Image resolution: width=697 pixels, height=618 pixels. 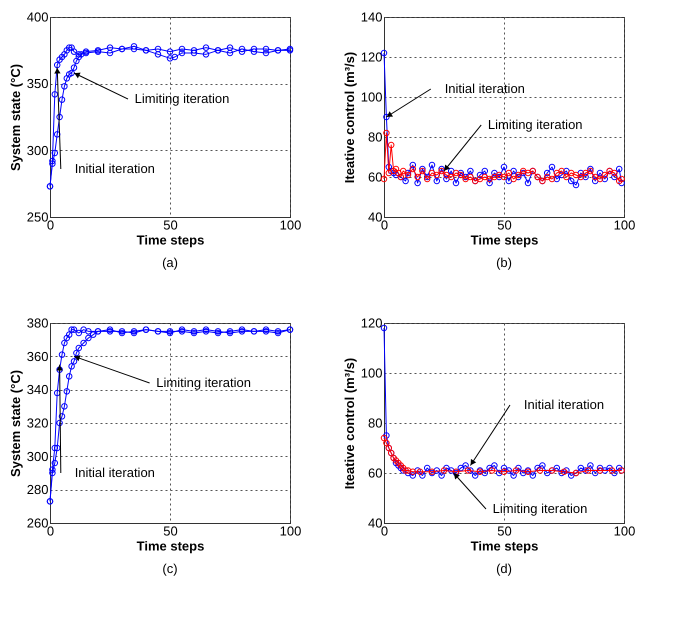 I want to click on text: (d), so click(x=504, y=568).